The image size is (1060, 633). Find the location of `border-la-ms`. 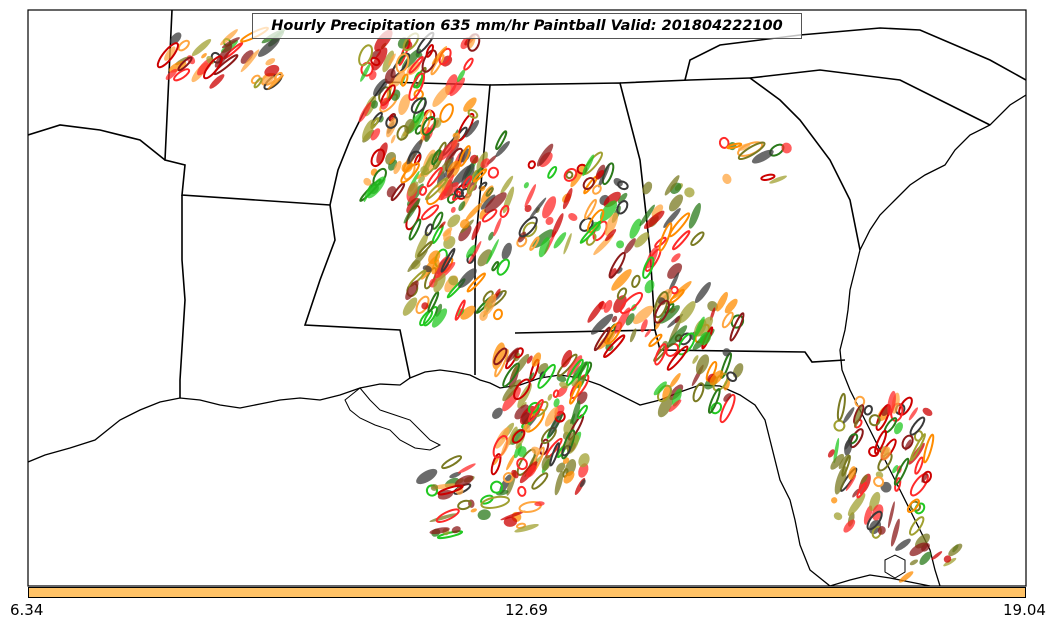

border-la-ms is located at coordinates (357, 291).